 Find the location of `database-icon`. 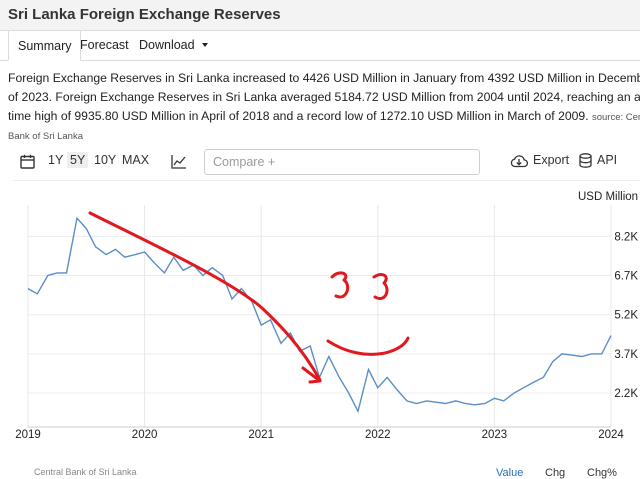

database-icon is located at coordinates (585, 160).